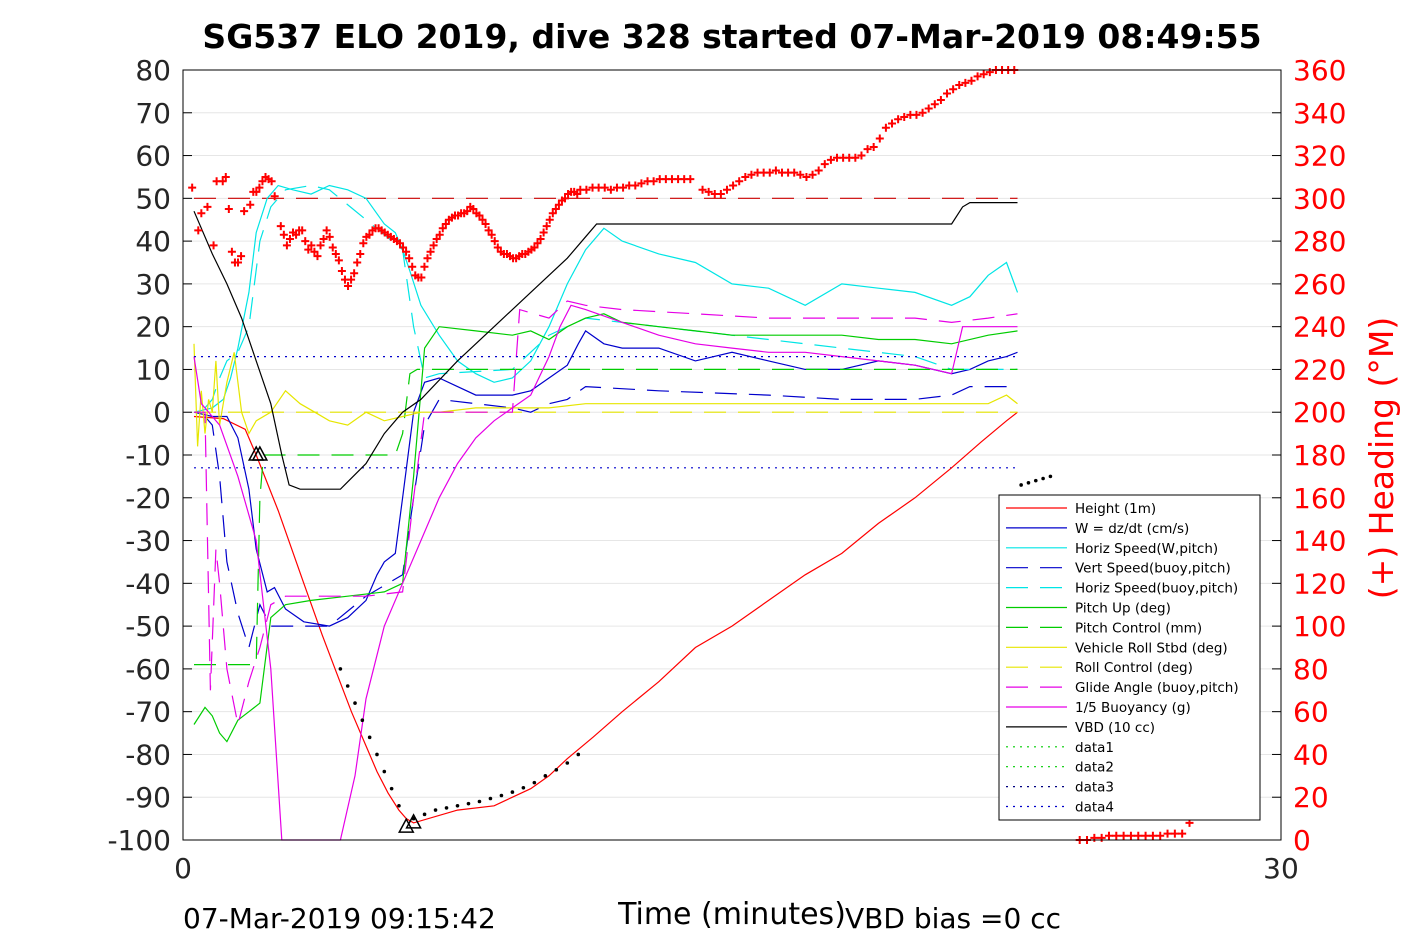 The height and width of the screenshot is (949, 1417). Describe the element at coordinates (1381, 458) in the screenshot. I see `right-y-axis-label: (+) Heading (°M)` at that location.